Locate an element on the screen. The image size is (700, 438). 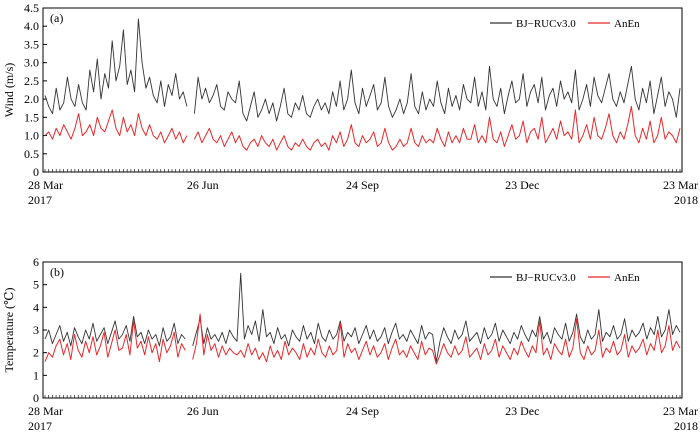
y-tick-label: 1 is located at coordinates (36, 375).